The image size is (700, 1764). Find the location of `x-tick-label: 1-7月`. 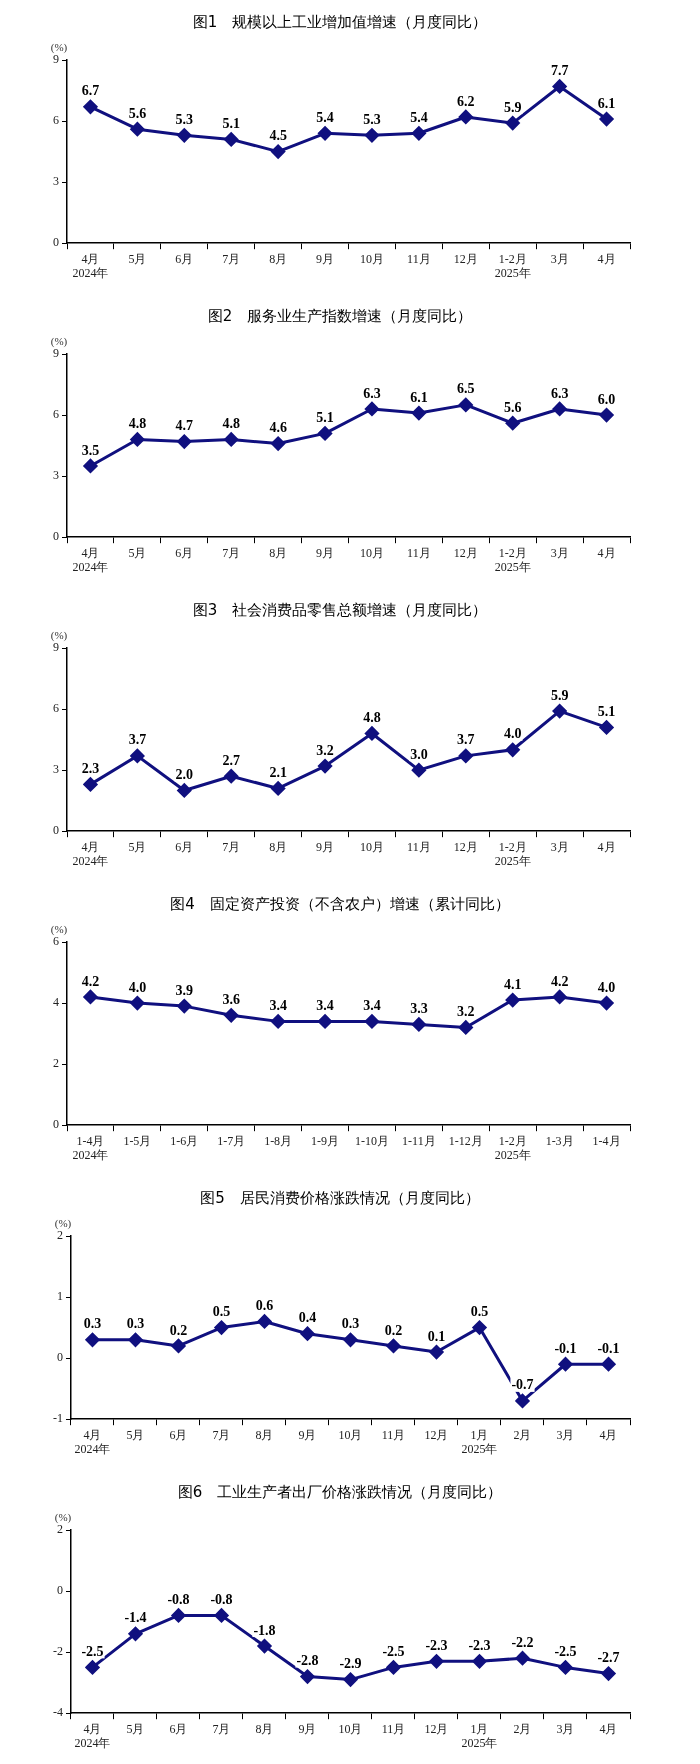

x-tick-label: 1-7月 is located at coordinates (231, 1140).